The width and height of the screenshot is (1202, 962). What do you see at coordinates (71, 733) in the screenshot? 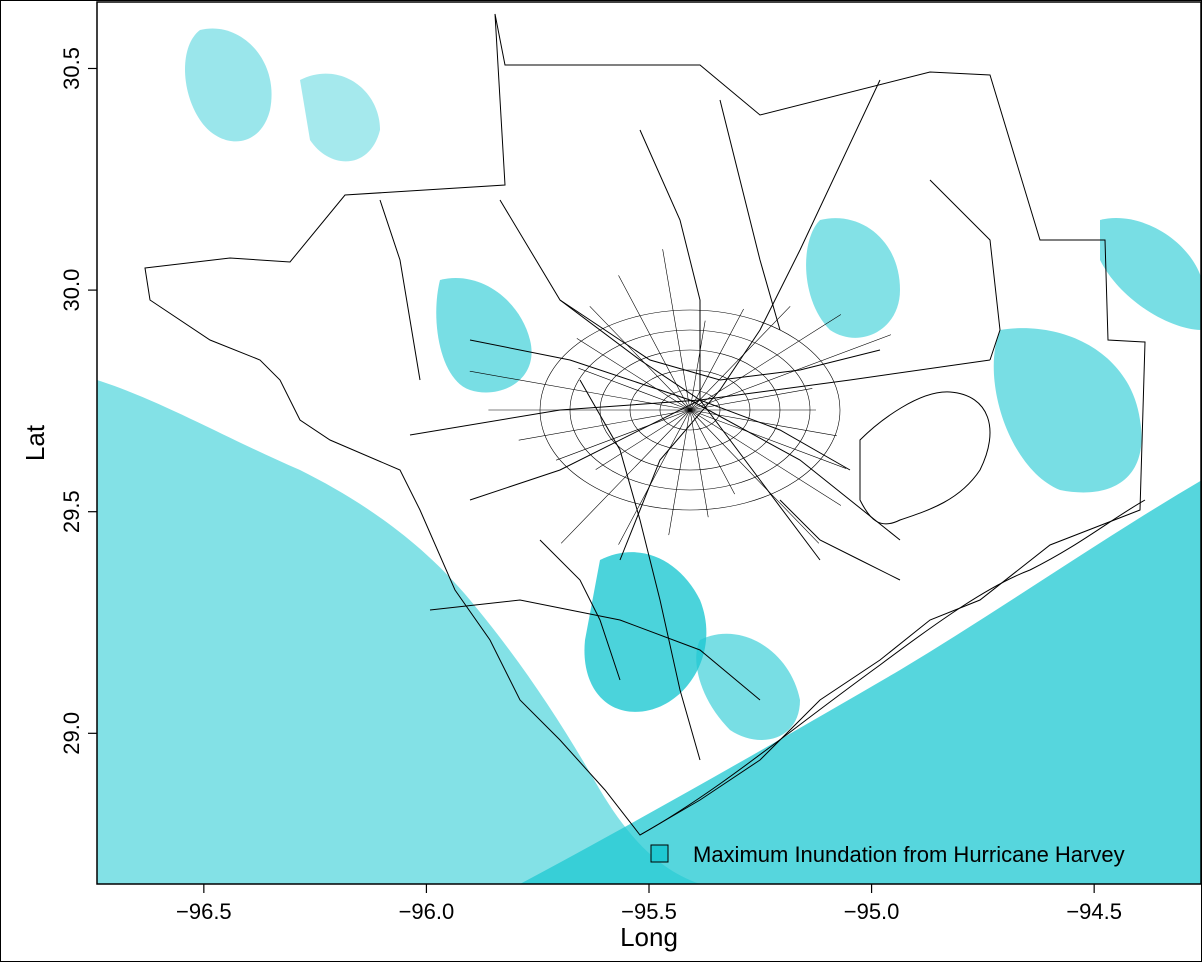
I see `y-tick-label: 29.0` at bounding box center [71, 733].